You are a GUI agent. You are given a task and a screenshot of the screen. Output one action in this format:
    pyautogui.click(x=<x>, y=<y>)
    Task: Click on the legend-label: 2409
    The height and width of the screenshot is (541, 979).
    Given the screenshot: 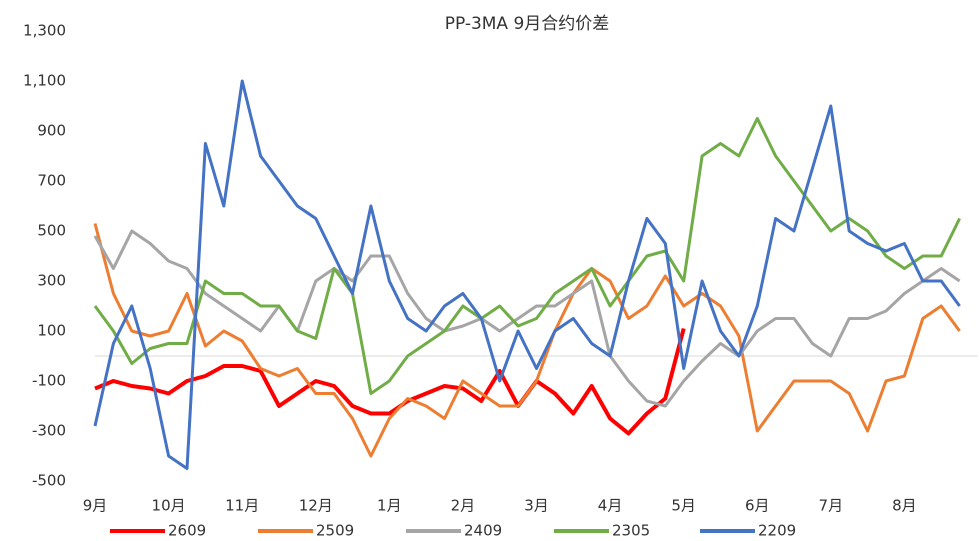 What is the action you would take?
    pyautogui.click(x=483, y=531)
    